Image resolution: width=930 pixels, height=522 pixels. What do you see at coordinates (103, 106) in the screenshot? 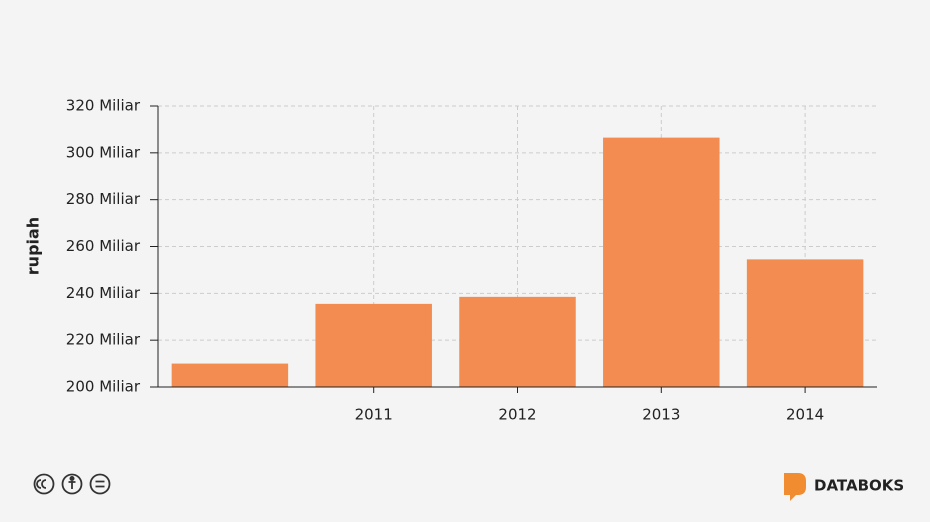
I see `y-tick-label: 320 Miliar` at bounding box center [103, 106].